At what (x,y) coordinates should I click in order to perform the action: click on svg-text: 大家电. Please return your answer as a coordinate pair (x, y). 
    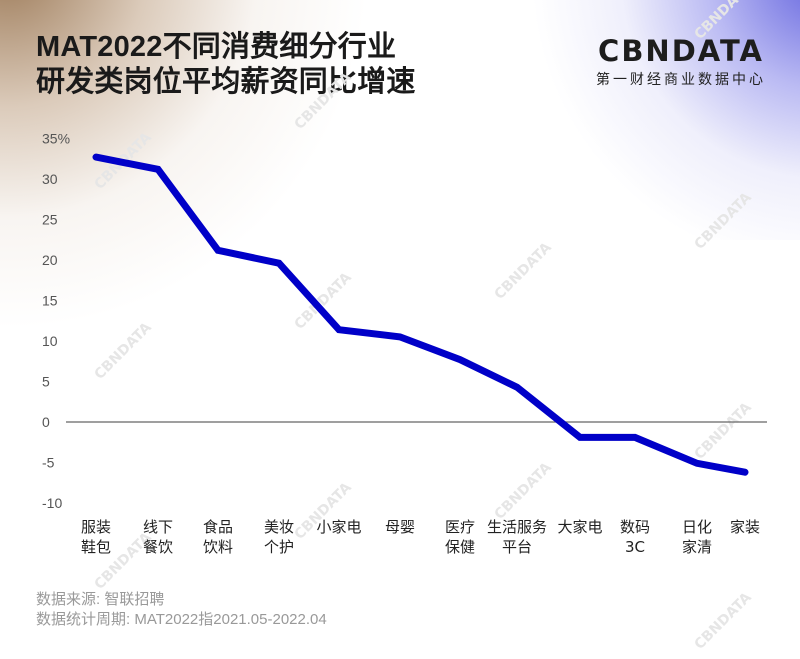
    Looking at the image, I should click on (579, 527).